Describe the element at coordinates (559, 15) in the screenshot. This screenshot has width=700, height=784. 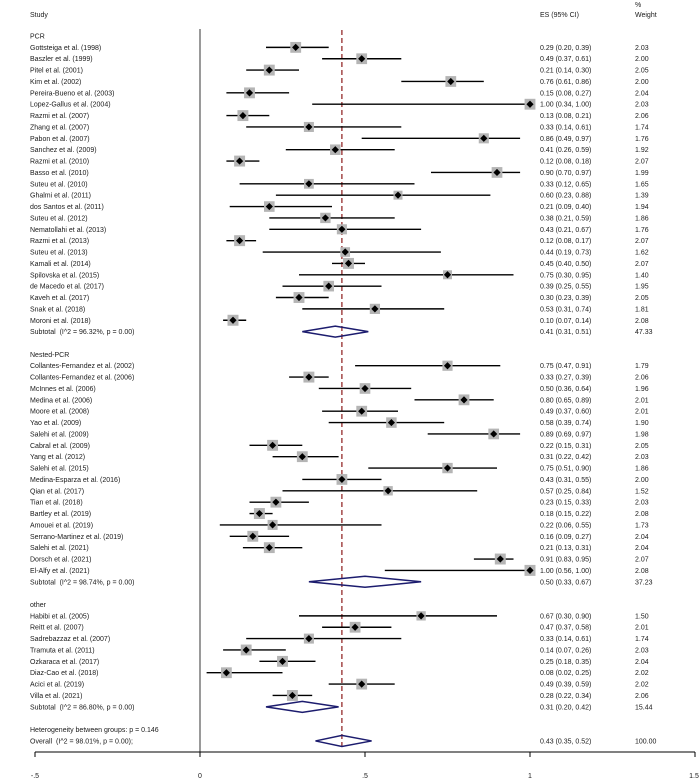
I see `es-column-header: ES (95% CI)` at that location.